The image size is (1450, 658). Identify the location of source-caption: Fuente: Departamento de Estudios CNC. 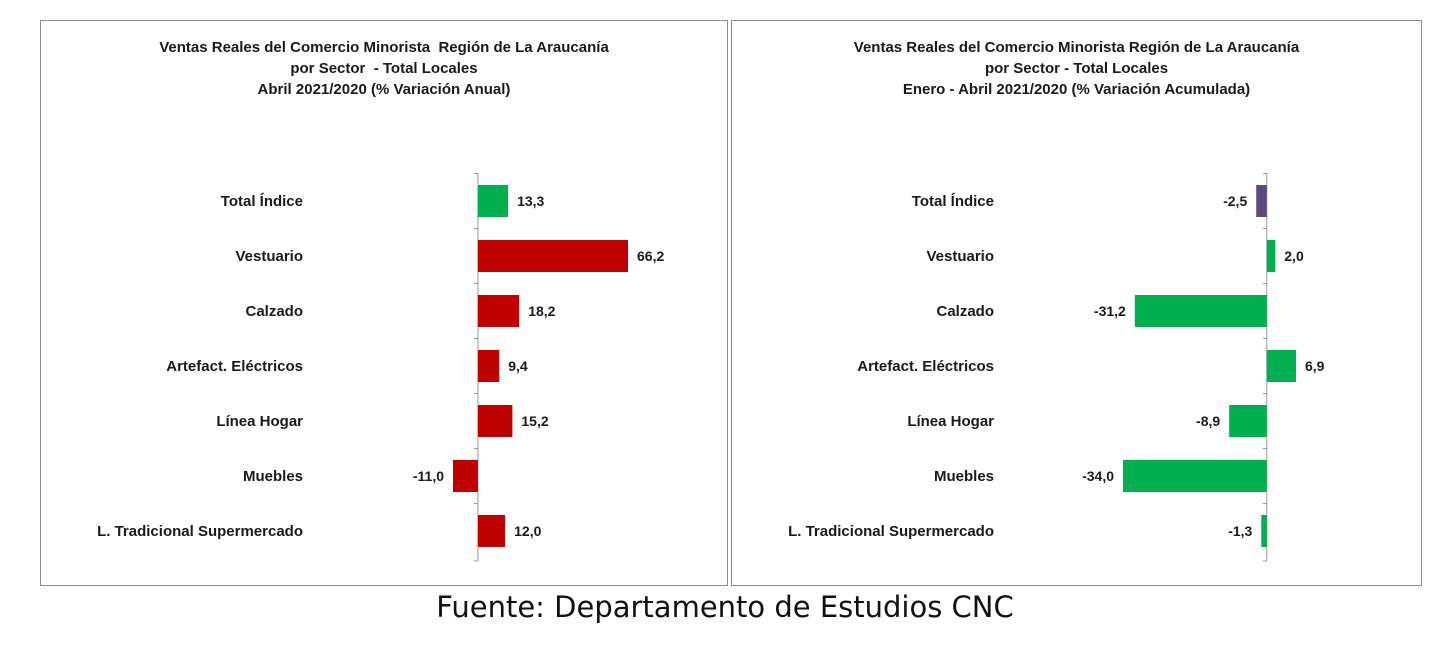
(725, 607).